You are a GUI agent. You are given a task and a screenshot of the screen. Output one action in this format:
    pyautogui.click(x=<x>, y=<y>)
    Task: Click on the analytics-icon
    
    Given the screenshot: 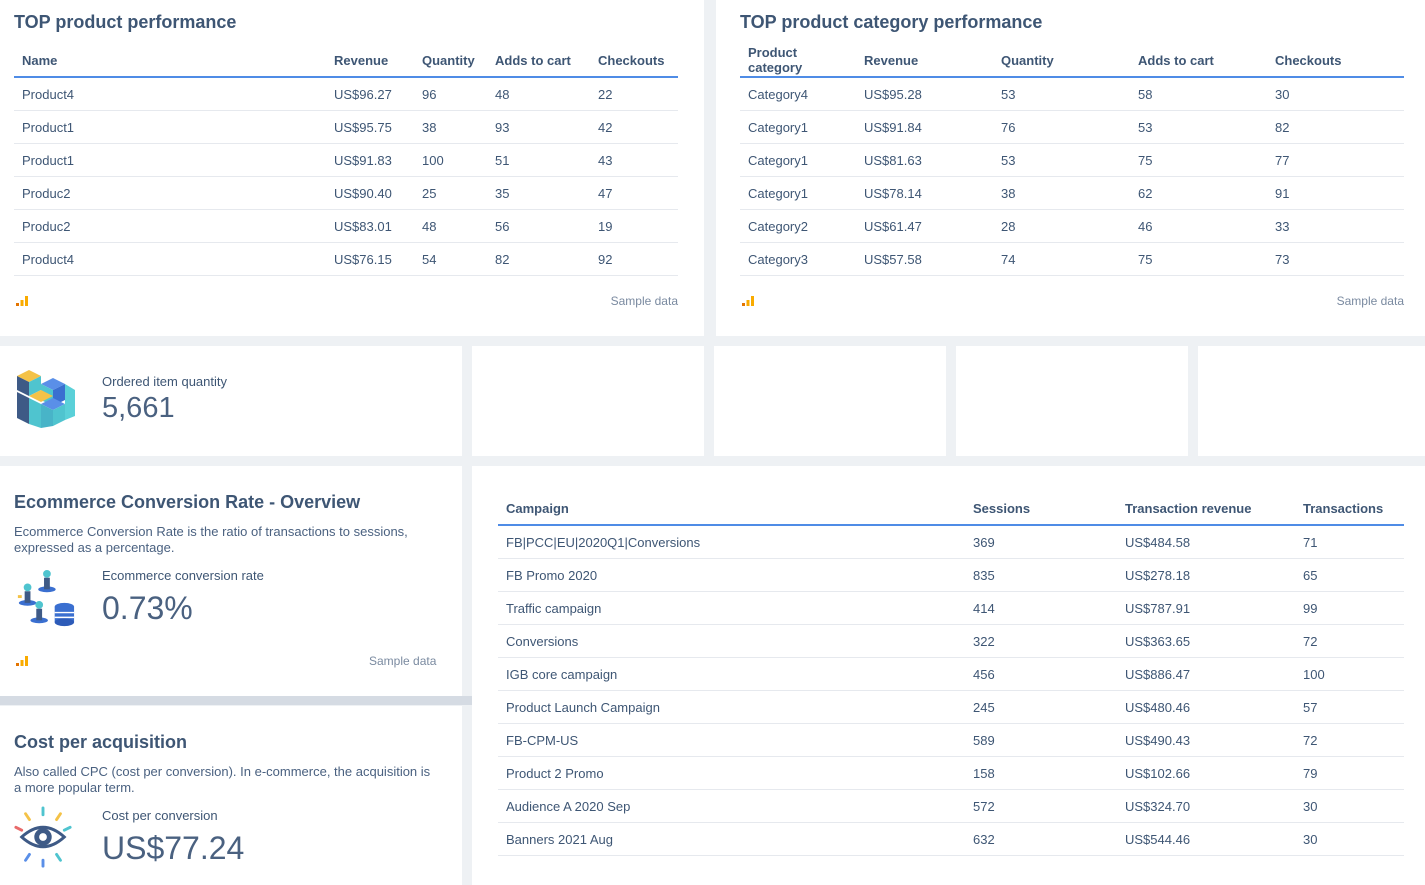 What is the action you would take?
    pyautogui.click(x=748, y=301)
    